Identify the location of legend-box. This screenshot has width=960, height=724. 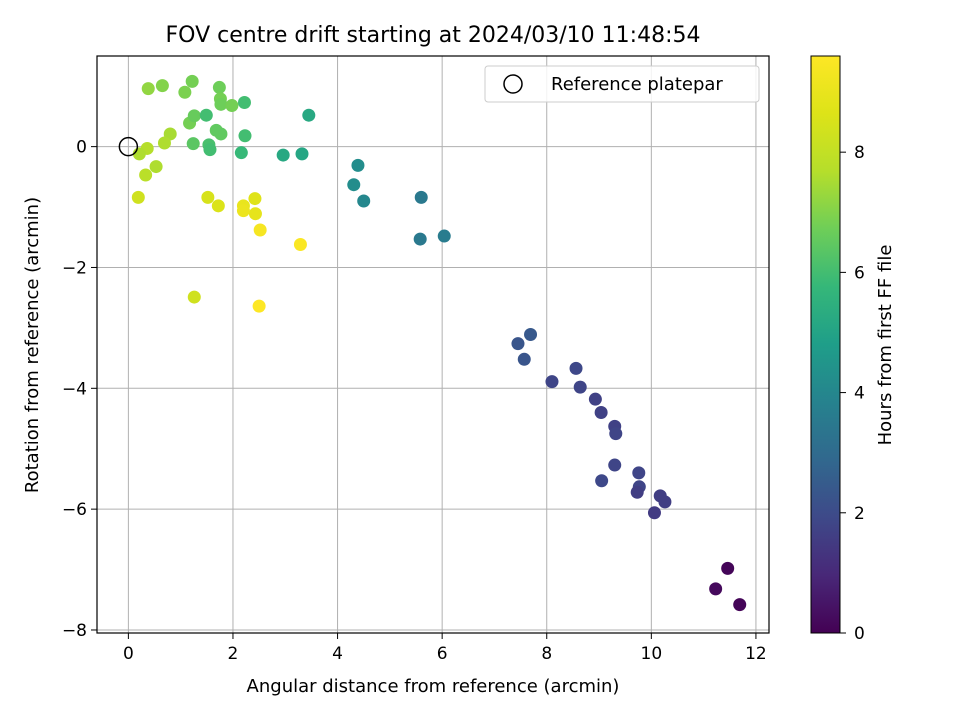
(622, 84).